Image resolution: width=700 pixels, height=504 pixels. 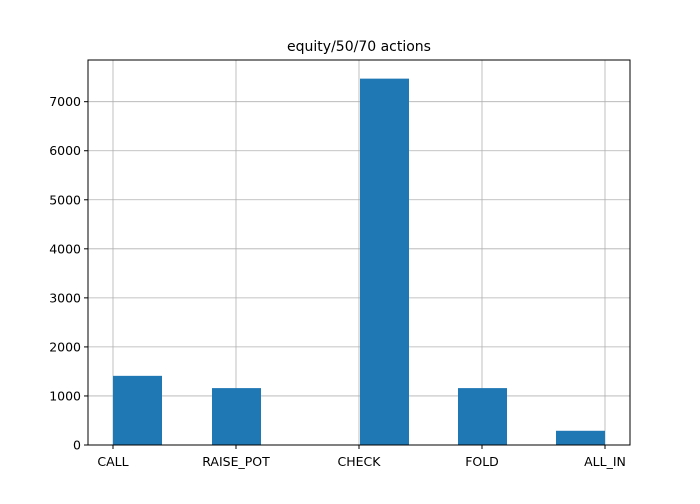 I want to click on x-axis: CALL RAISE_POT CHECK FOLD ALL_IN, so click(x=361, y=457).